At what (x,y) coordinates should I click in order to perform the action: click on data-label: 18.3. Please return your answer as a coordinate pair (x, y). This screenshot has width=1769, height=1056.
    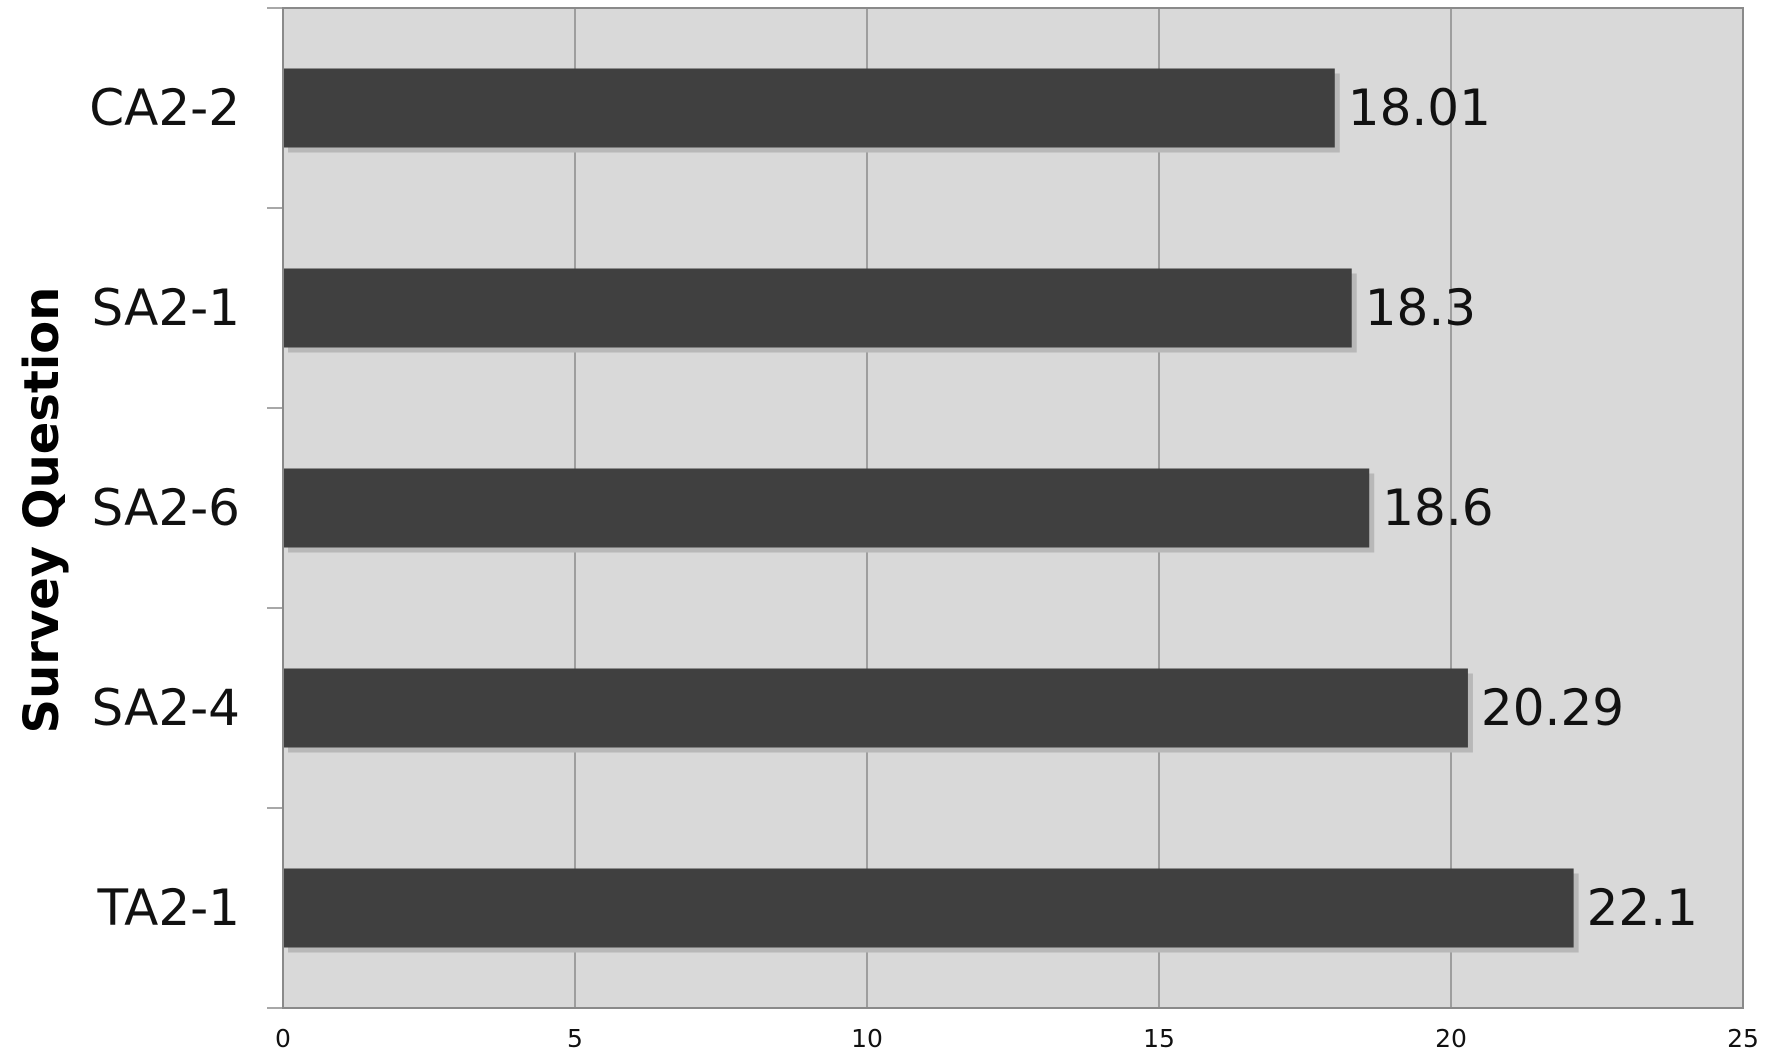
    Looking at the image, I should click on (1420, 308).